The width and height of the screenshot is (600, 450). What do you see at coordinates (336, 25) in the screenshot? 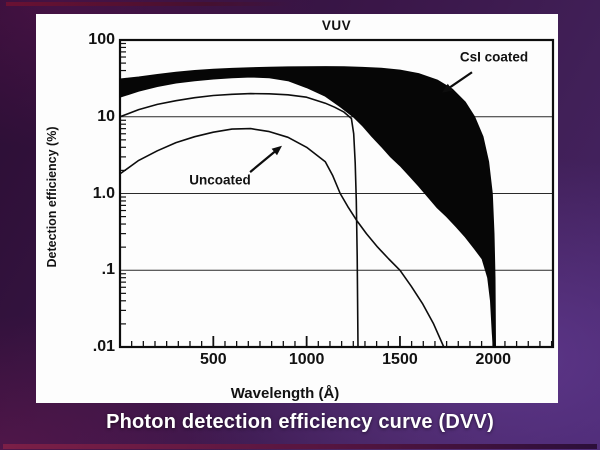
I see `chart-title: VUV` at bounding box center [336, 25].